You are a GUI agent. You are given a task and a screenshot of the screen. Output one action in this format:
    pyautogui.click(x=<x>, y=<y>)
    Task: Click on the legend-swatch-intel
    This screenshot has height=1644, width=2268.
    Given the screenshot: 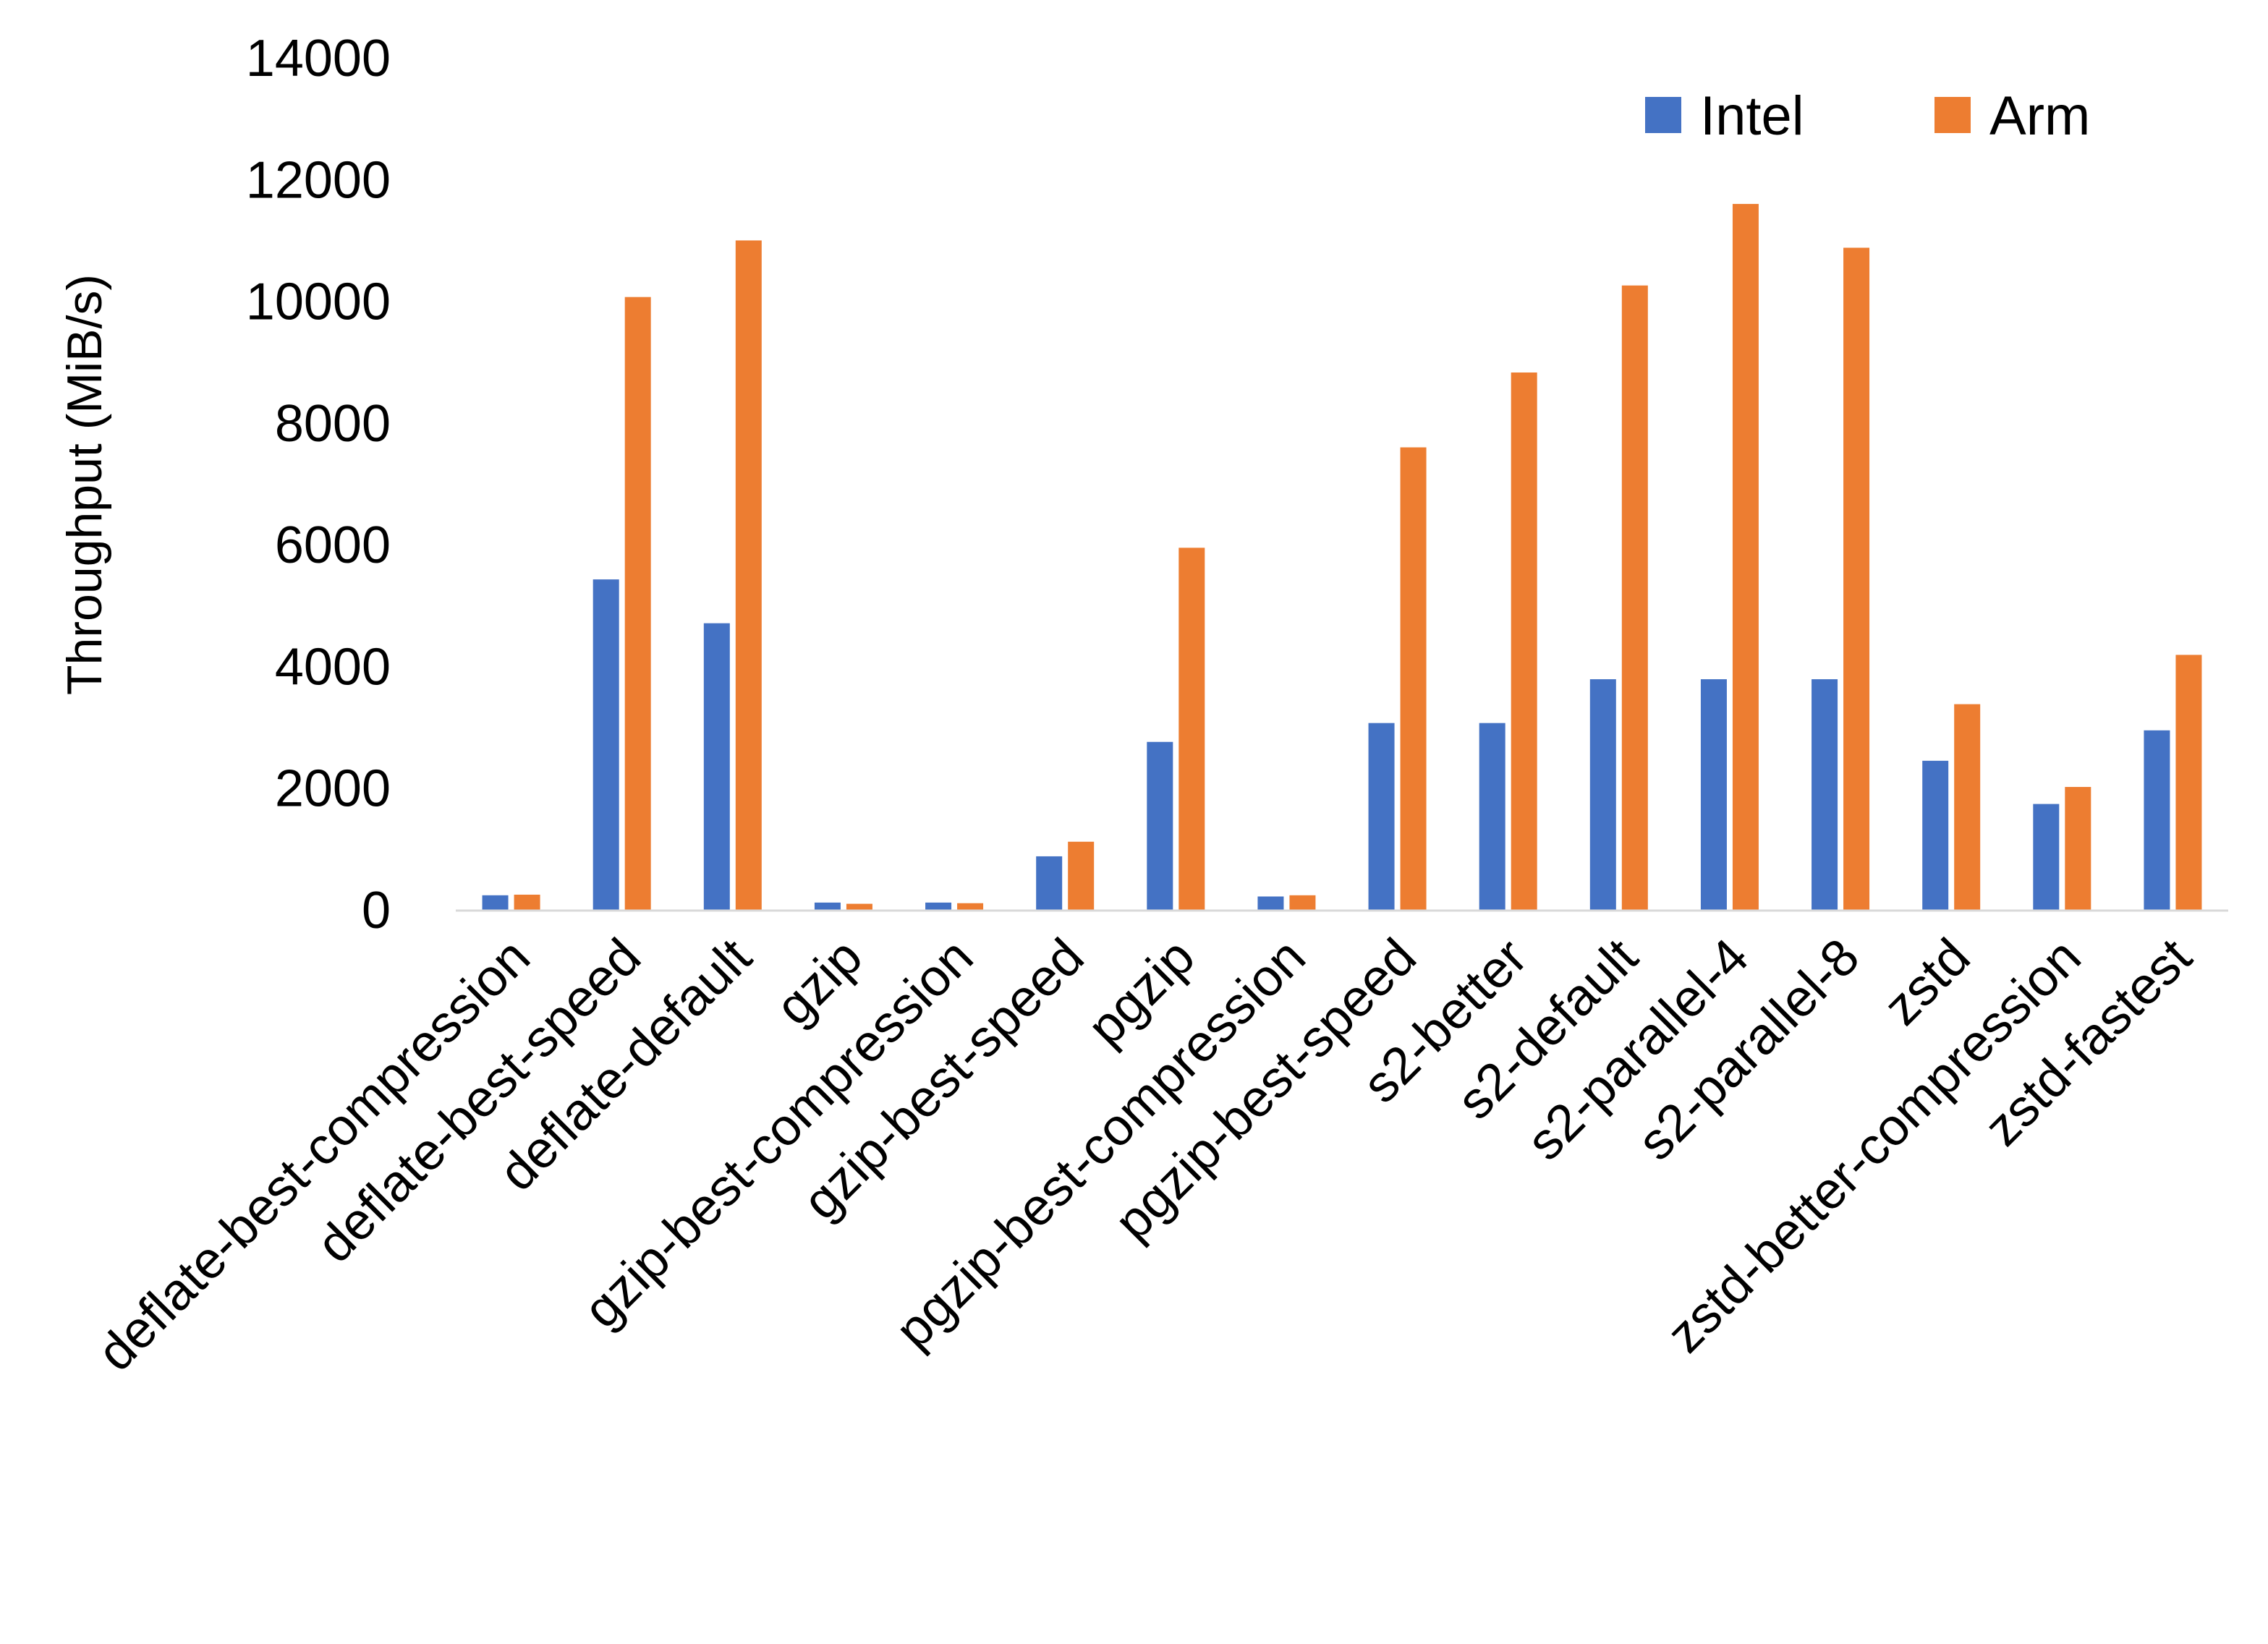 What is the action you would take?
    pyautogui.click(x=1663, y=115)
    